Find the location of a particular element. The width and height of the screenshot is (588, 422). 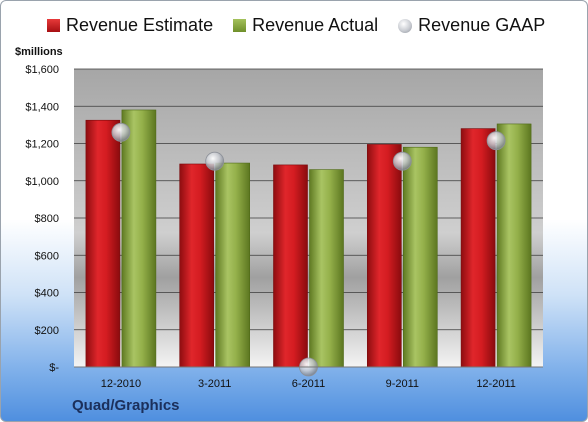

y-tick-label: $400 is located at coordinates (47, 294).